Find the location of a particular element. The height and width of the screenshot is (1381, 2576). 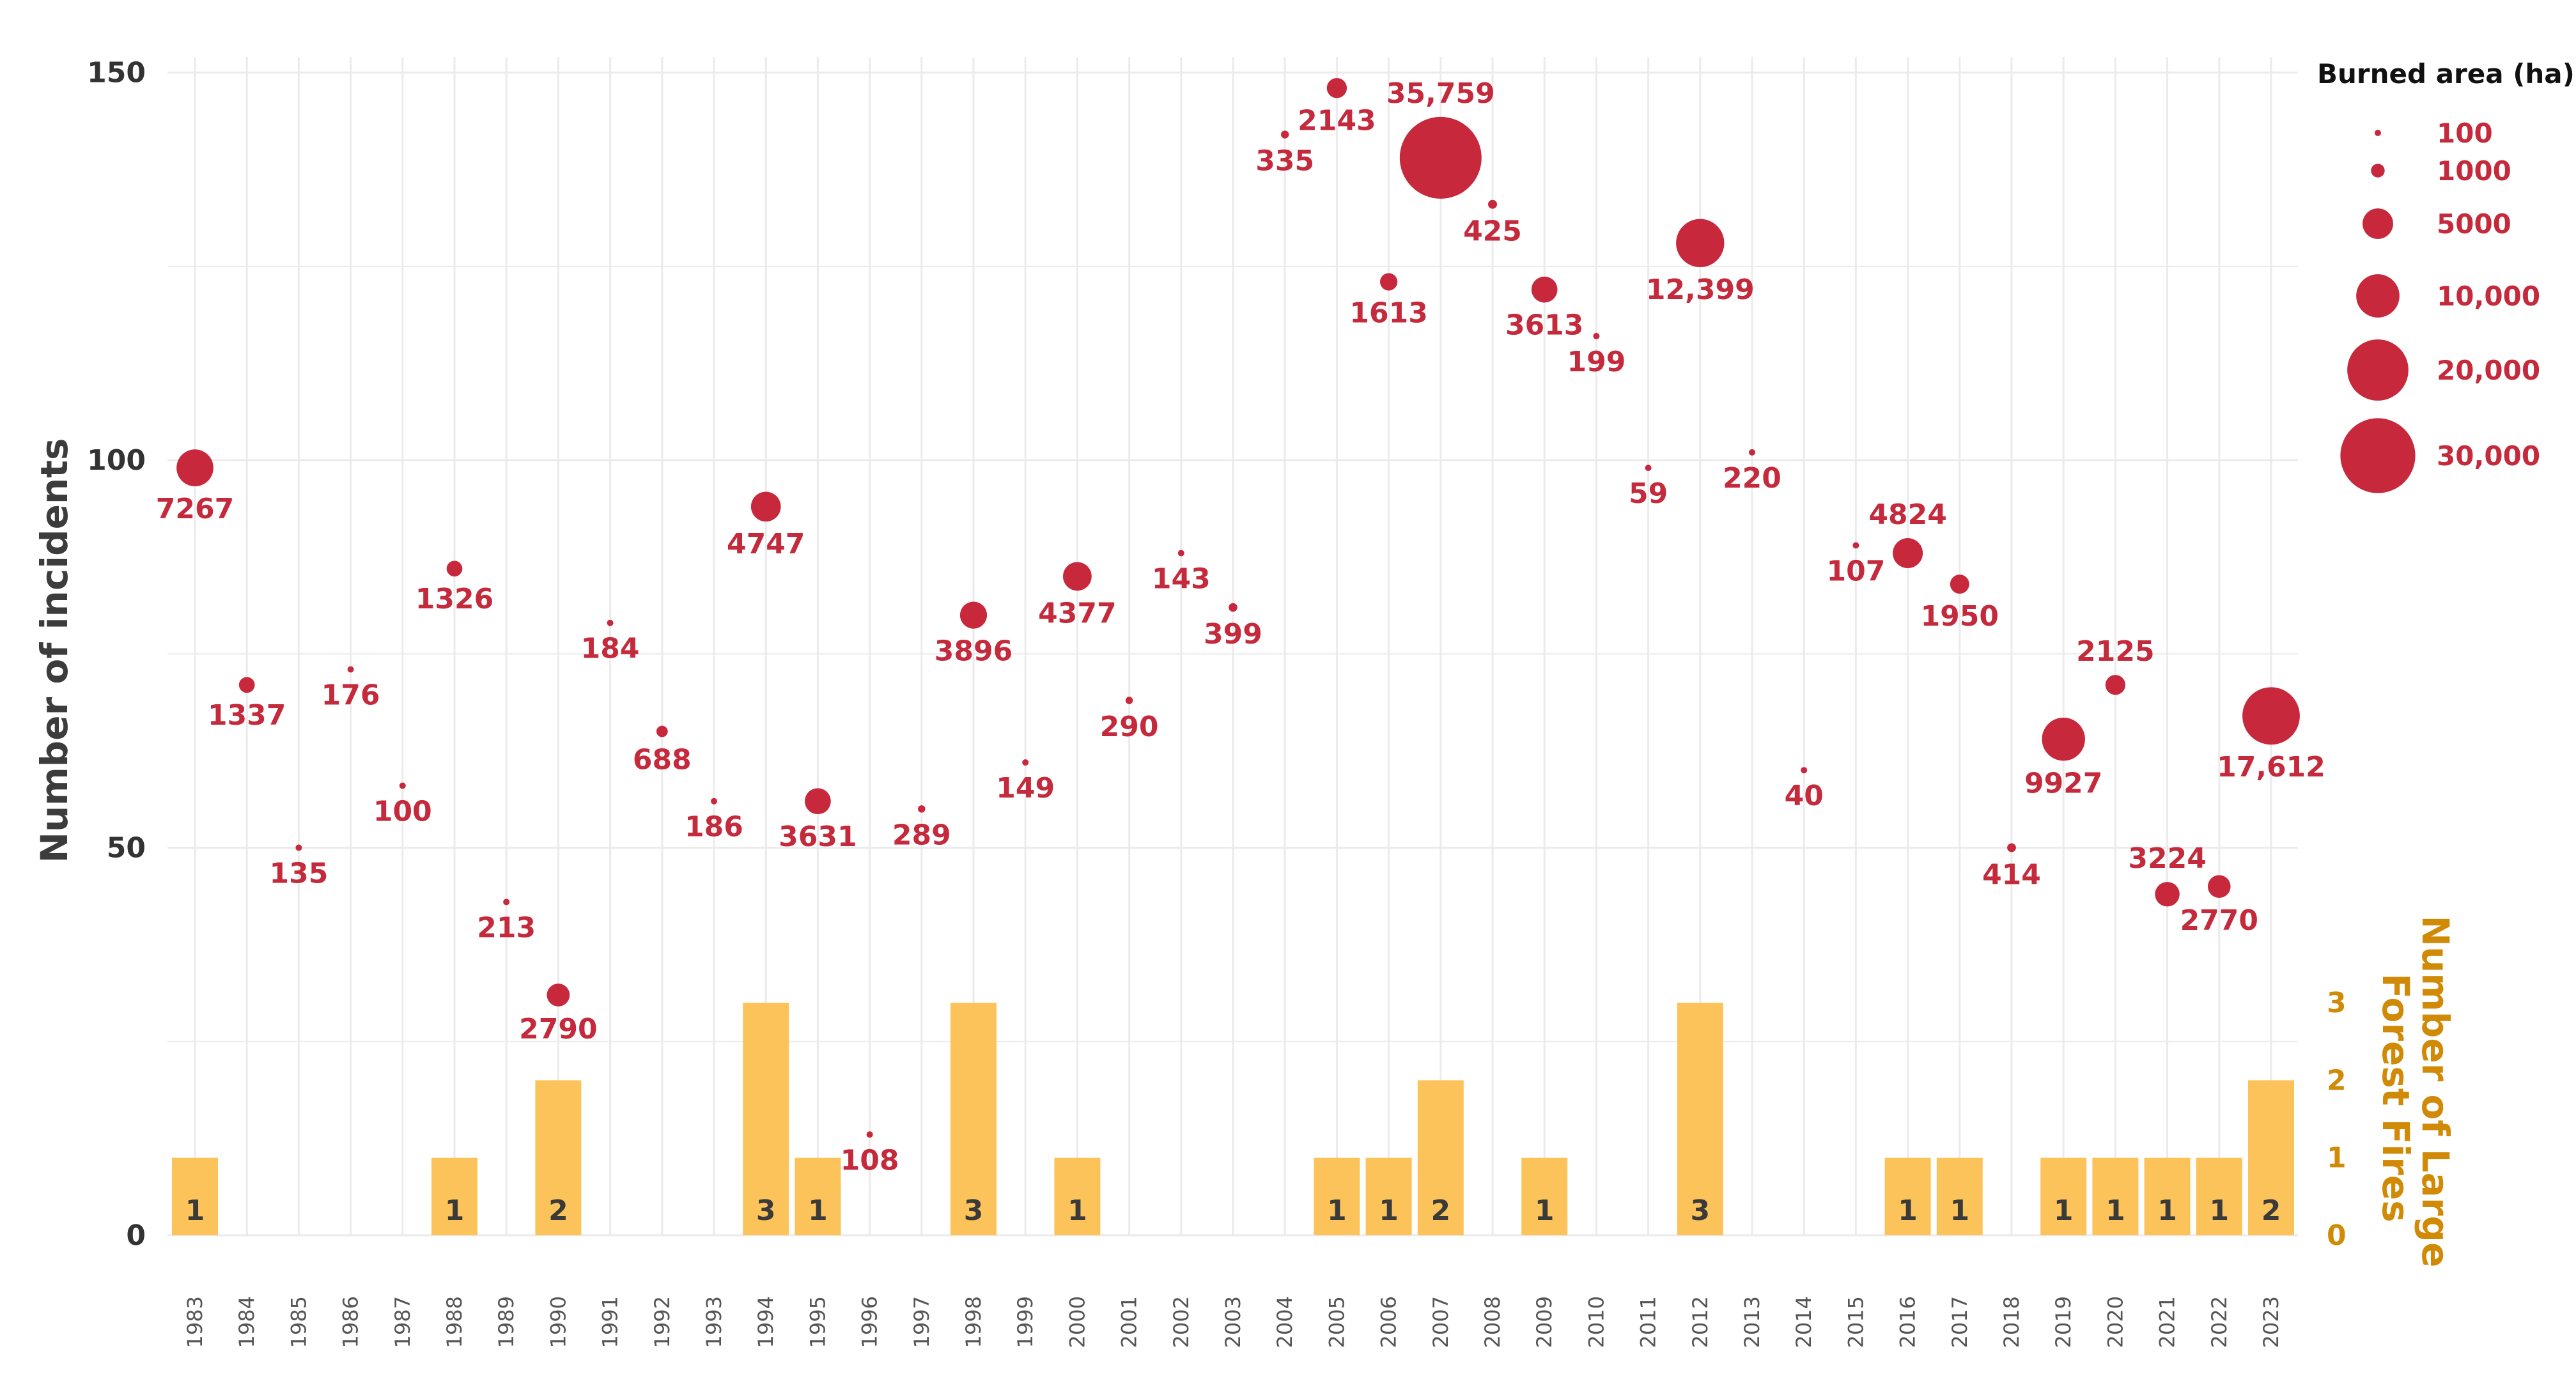

x-tick-label: 2022 is located at coordinates (2219, 1322).